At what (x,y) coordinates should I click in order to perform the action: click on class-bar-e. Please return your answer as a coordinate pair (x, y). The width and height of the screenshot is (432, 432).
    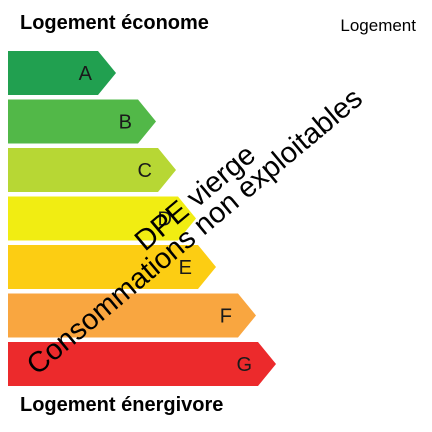
    Looking at the image, I should click on (112, 267).